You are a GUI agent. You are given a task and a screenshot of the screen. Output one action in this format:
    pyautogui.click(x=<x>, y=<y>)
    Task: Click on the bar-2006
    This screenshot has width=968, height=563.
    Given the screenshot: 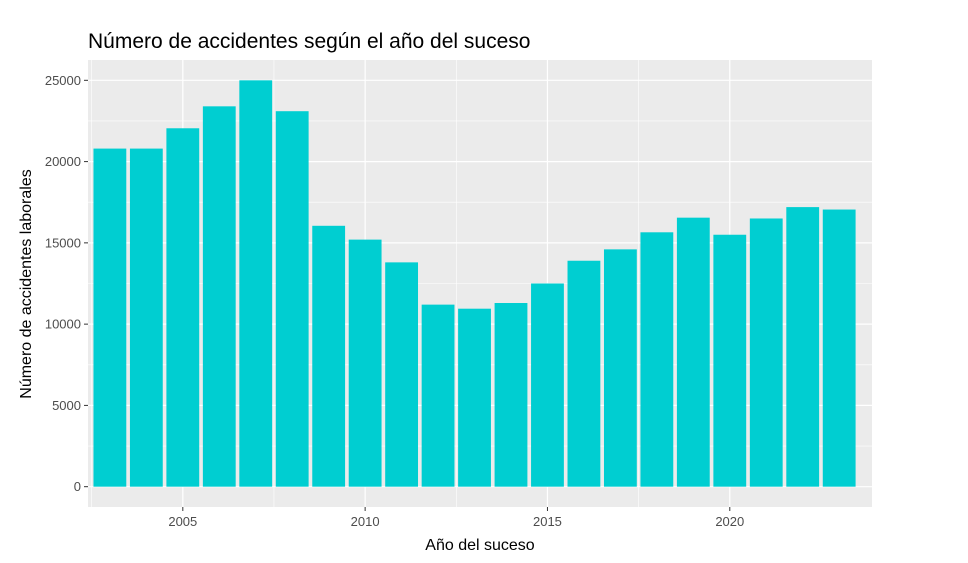 What is the action you would take?
    pyautogui.click(x=219, y=296)
    